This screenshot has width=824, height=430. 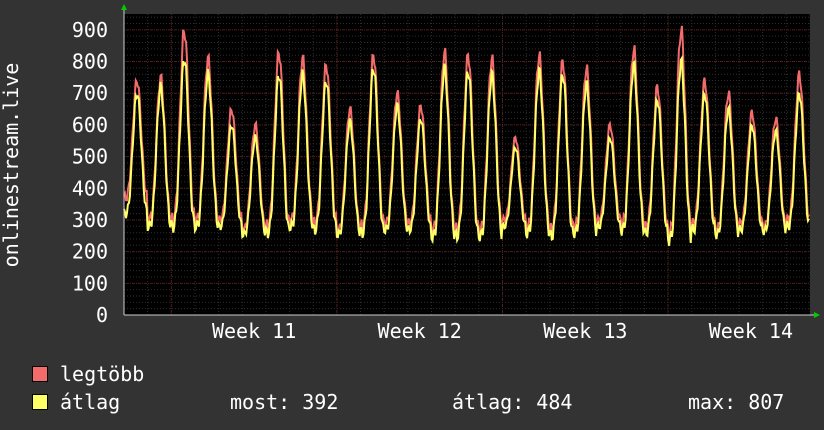 I want to click on x-tick-label: Week 12, so click(x=420, y=331).